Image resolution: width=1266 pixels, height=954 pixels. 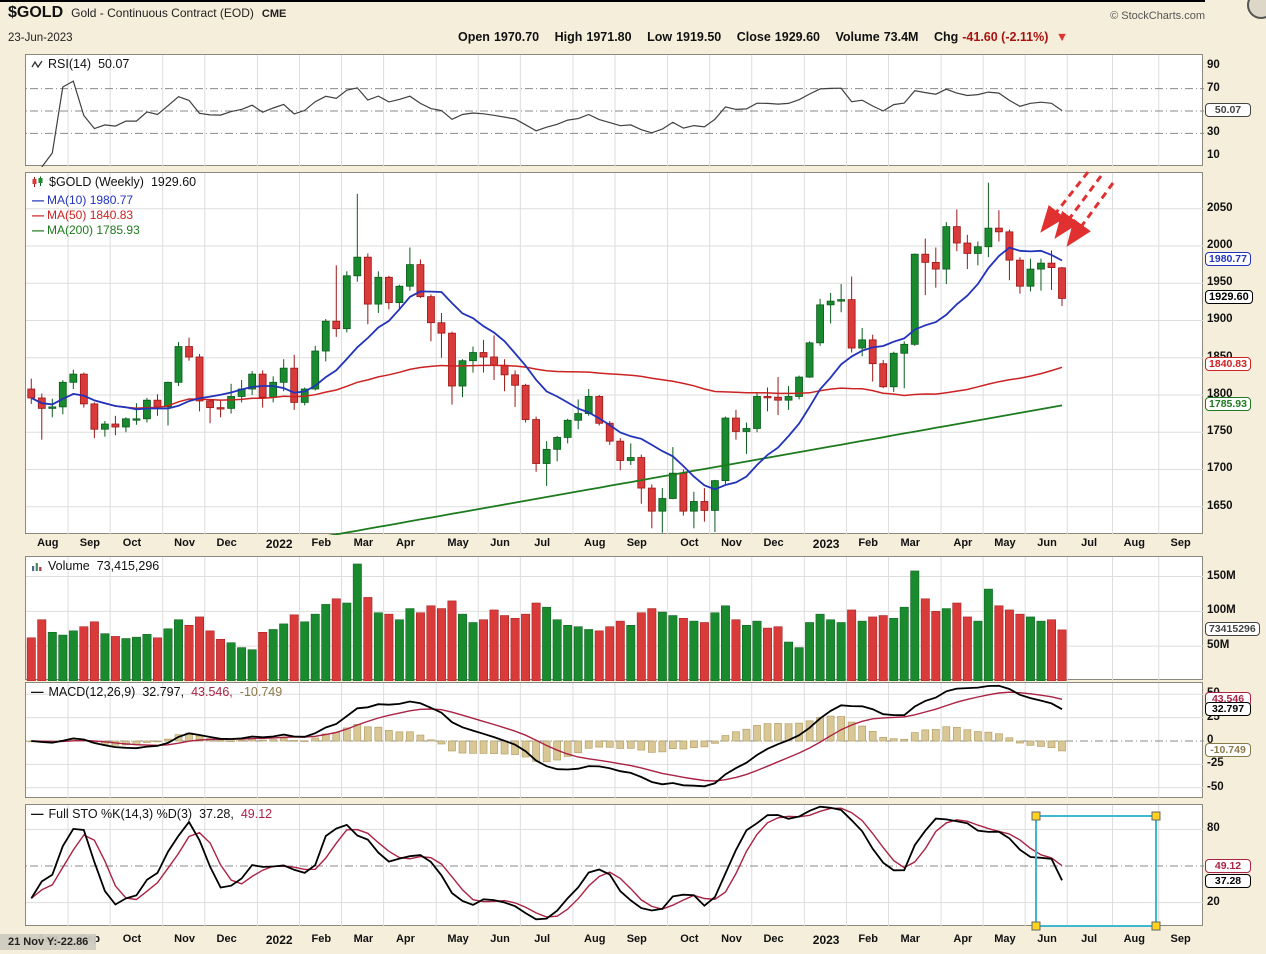 What do you see at coordinates (1005, 37) in the screenshot?
I see `chg-value: -41.60 (-2.11%)` at bounding box center [1005, 37].